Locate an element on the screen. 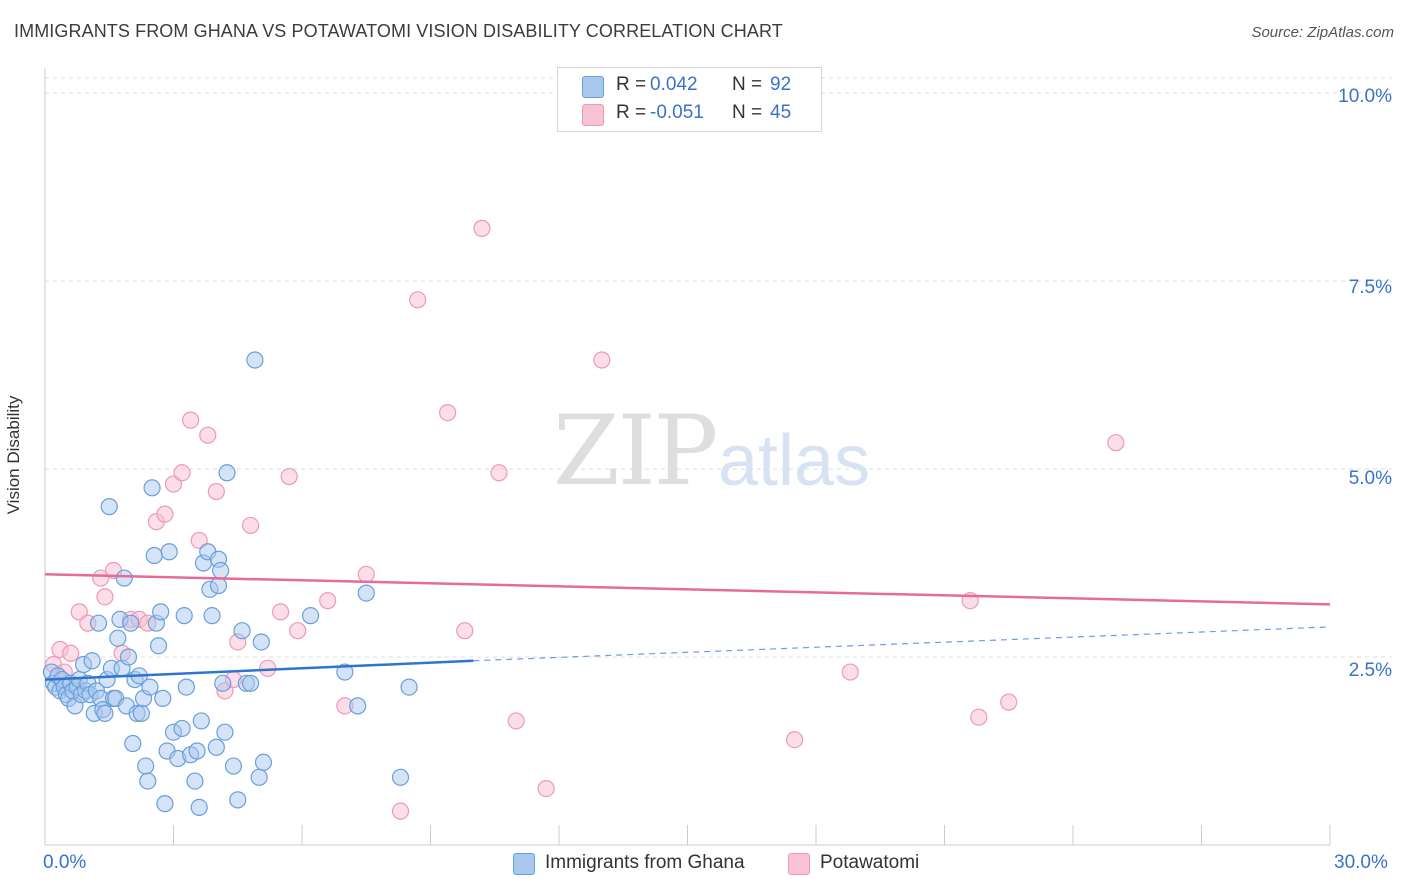  watermark-zip: ZIP is located at coordinates (635, 451).